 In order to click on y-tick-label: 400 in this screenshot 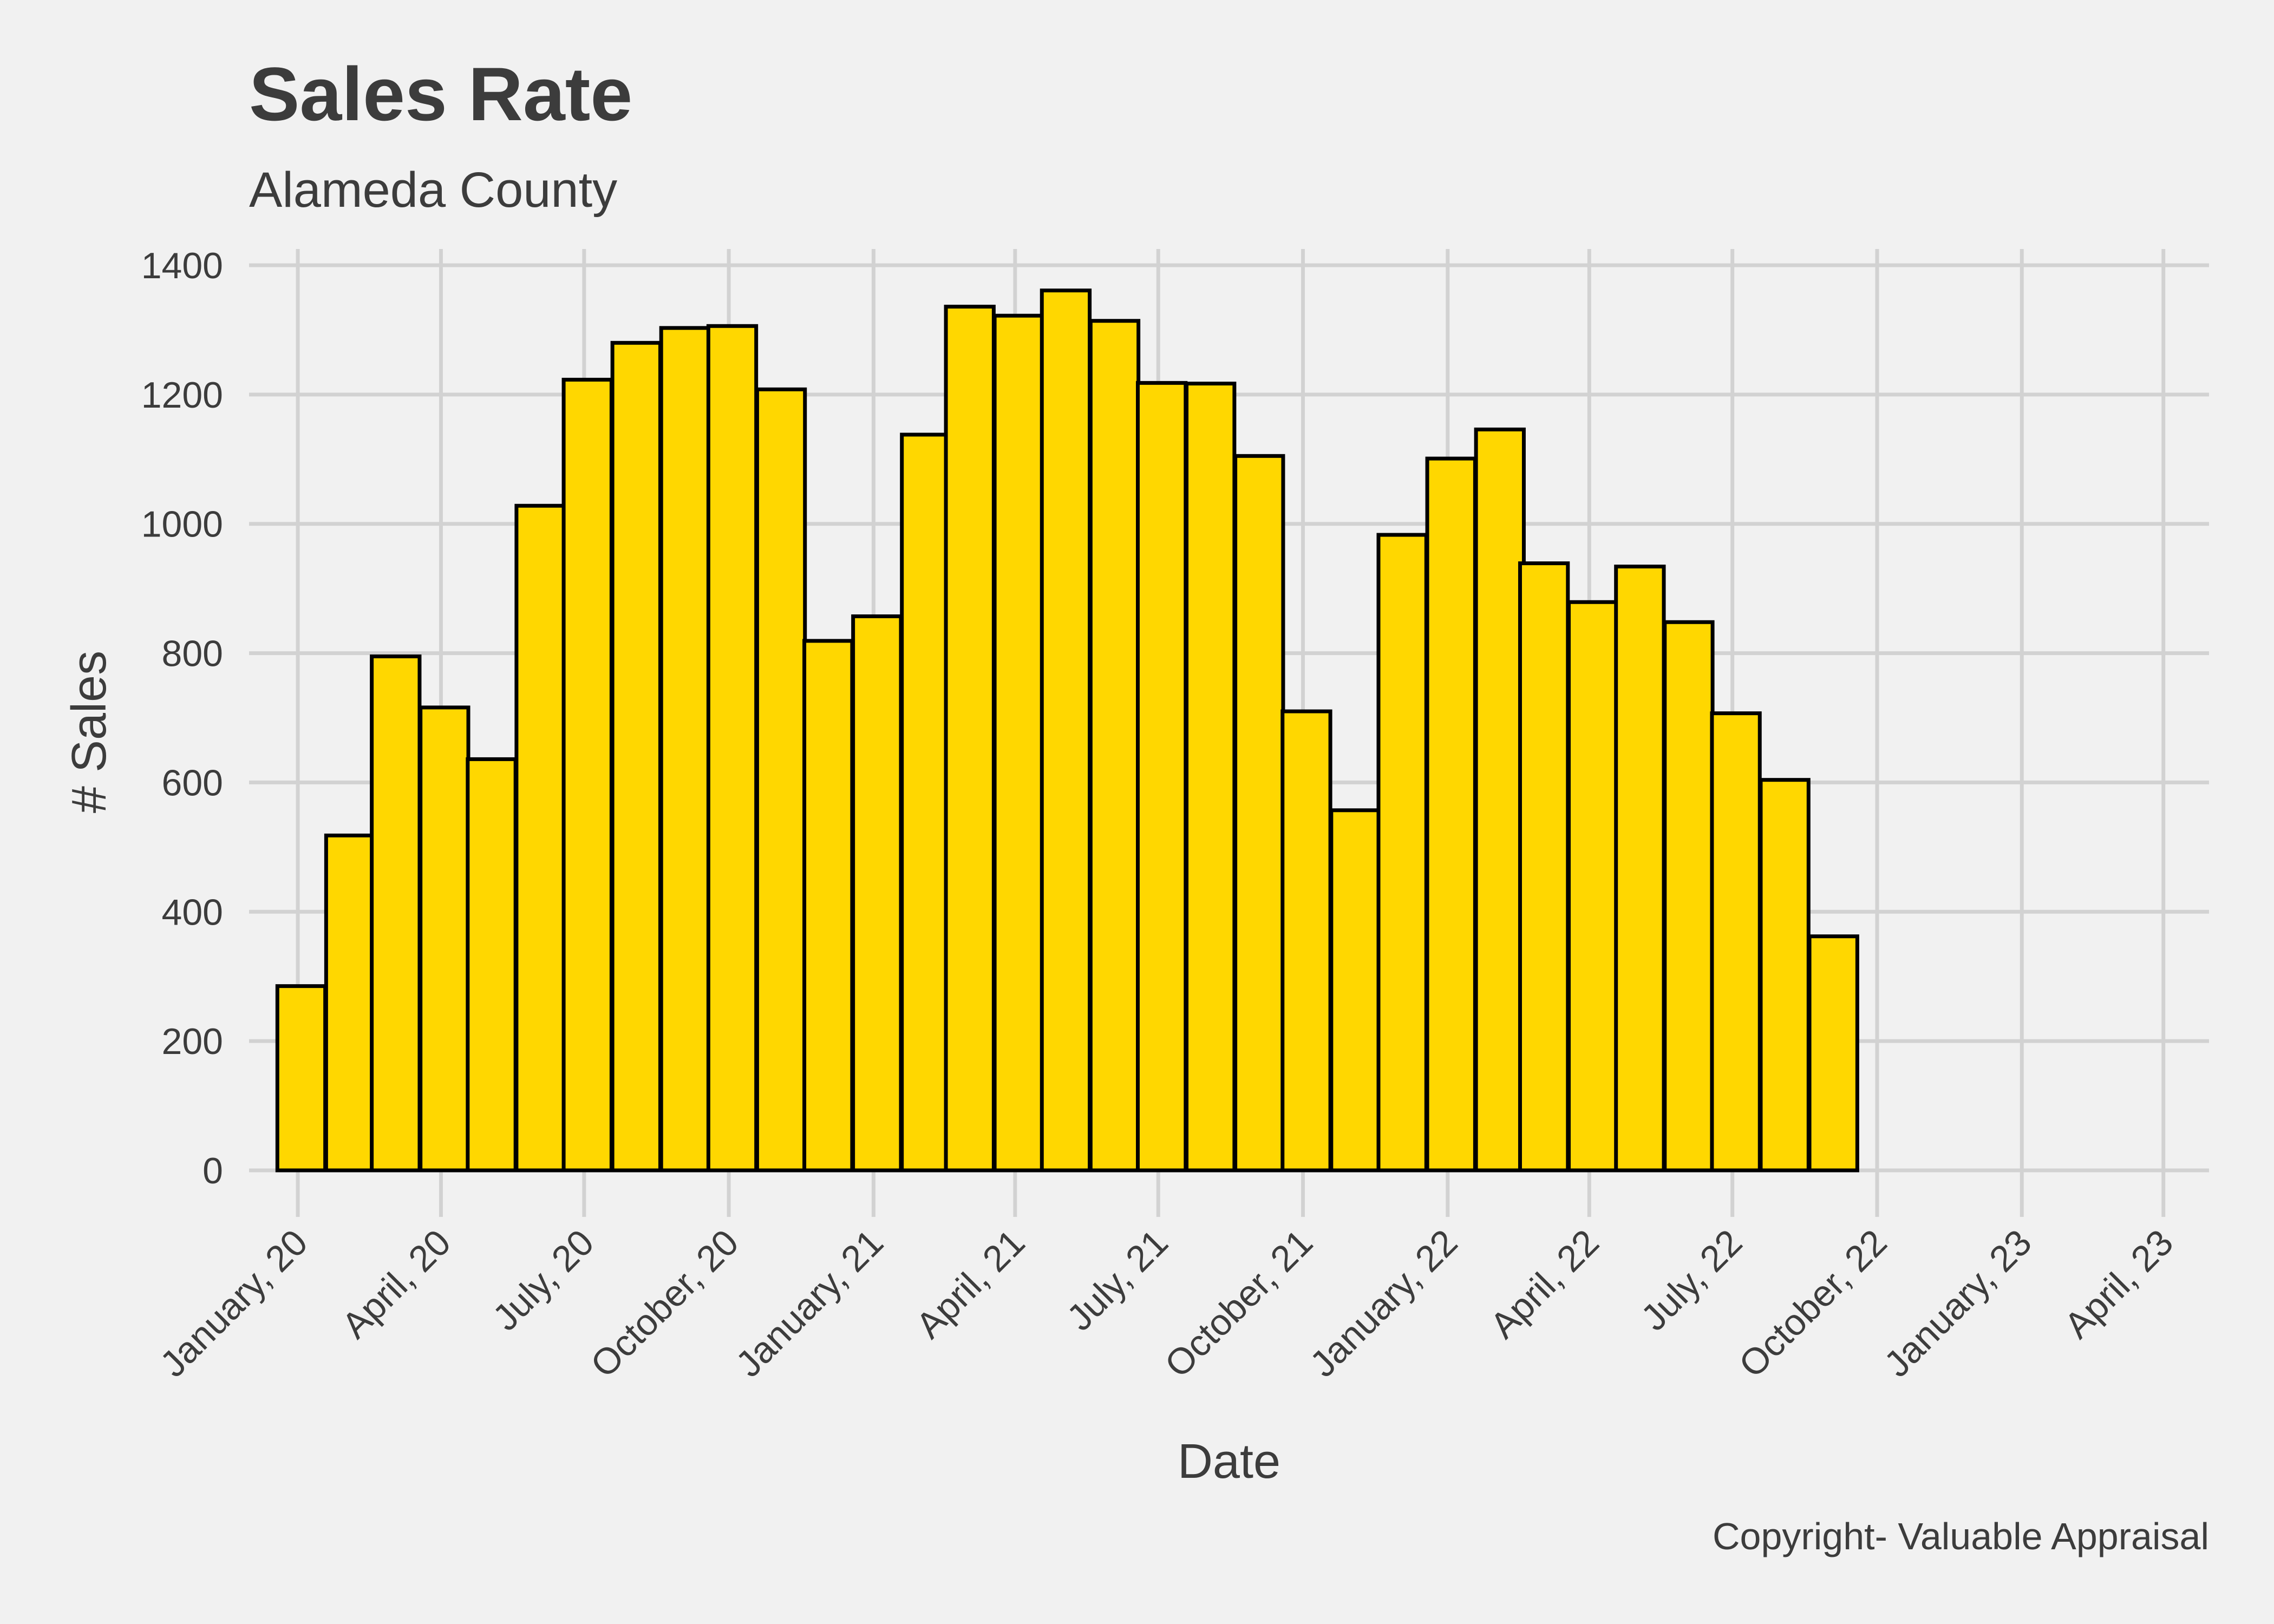, I will do `click(193, 912)`.